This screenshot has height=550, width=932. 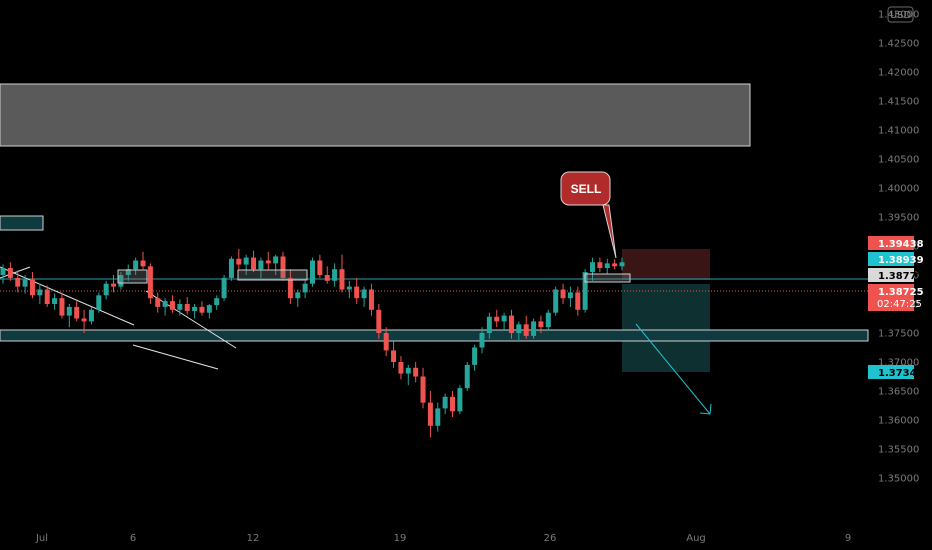 I want to click on currency-badge: USD, so click(x=900, y=14).